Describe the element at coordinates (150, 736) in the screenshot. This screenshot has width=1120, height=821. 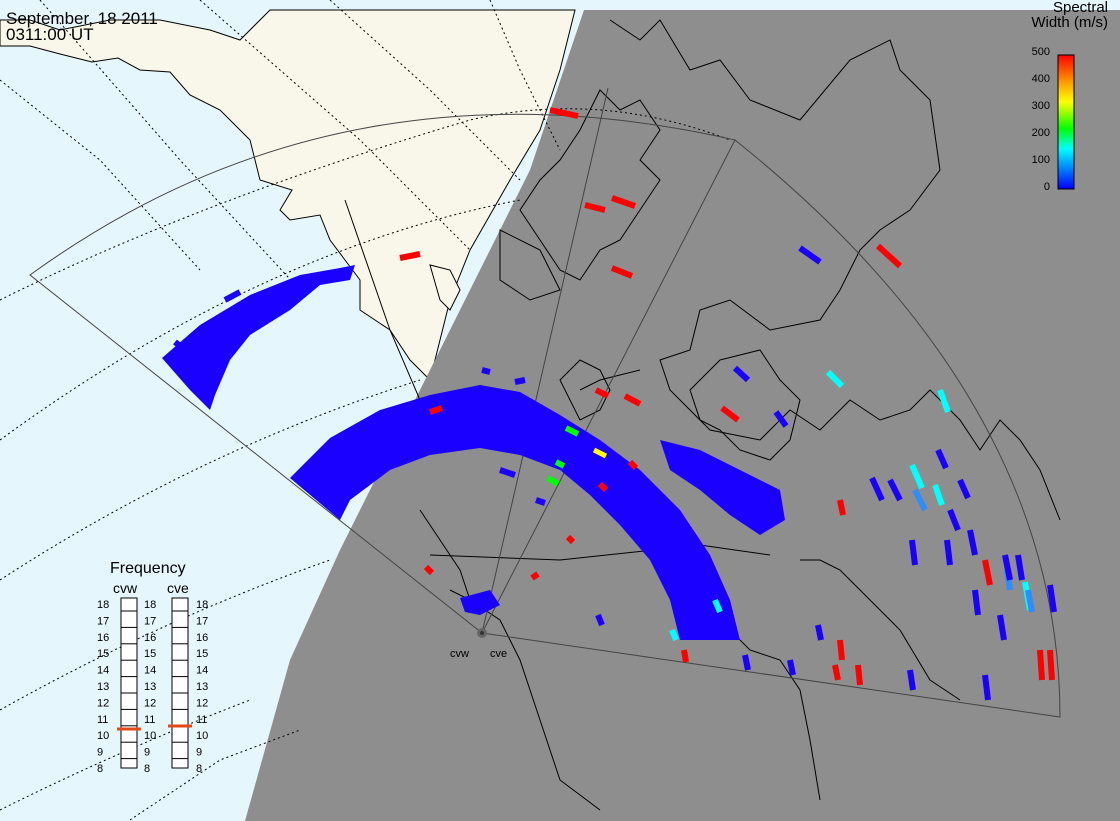
I see `frequency-tick-label-mid: 10` at that location.